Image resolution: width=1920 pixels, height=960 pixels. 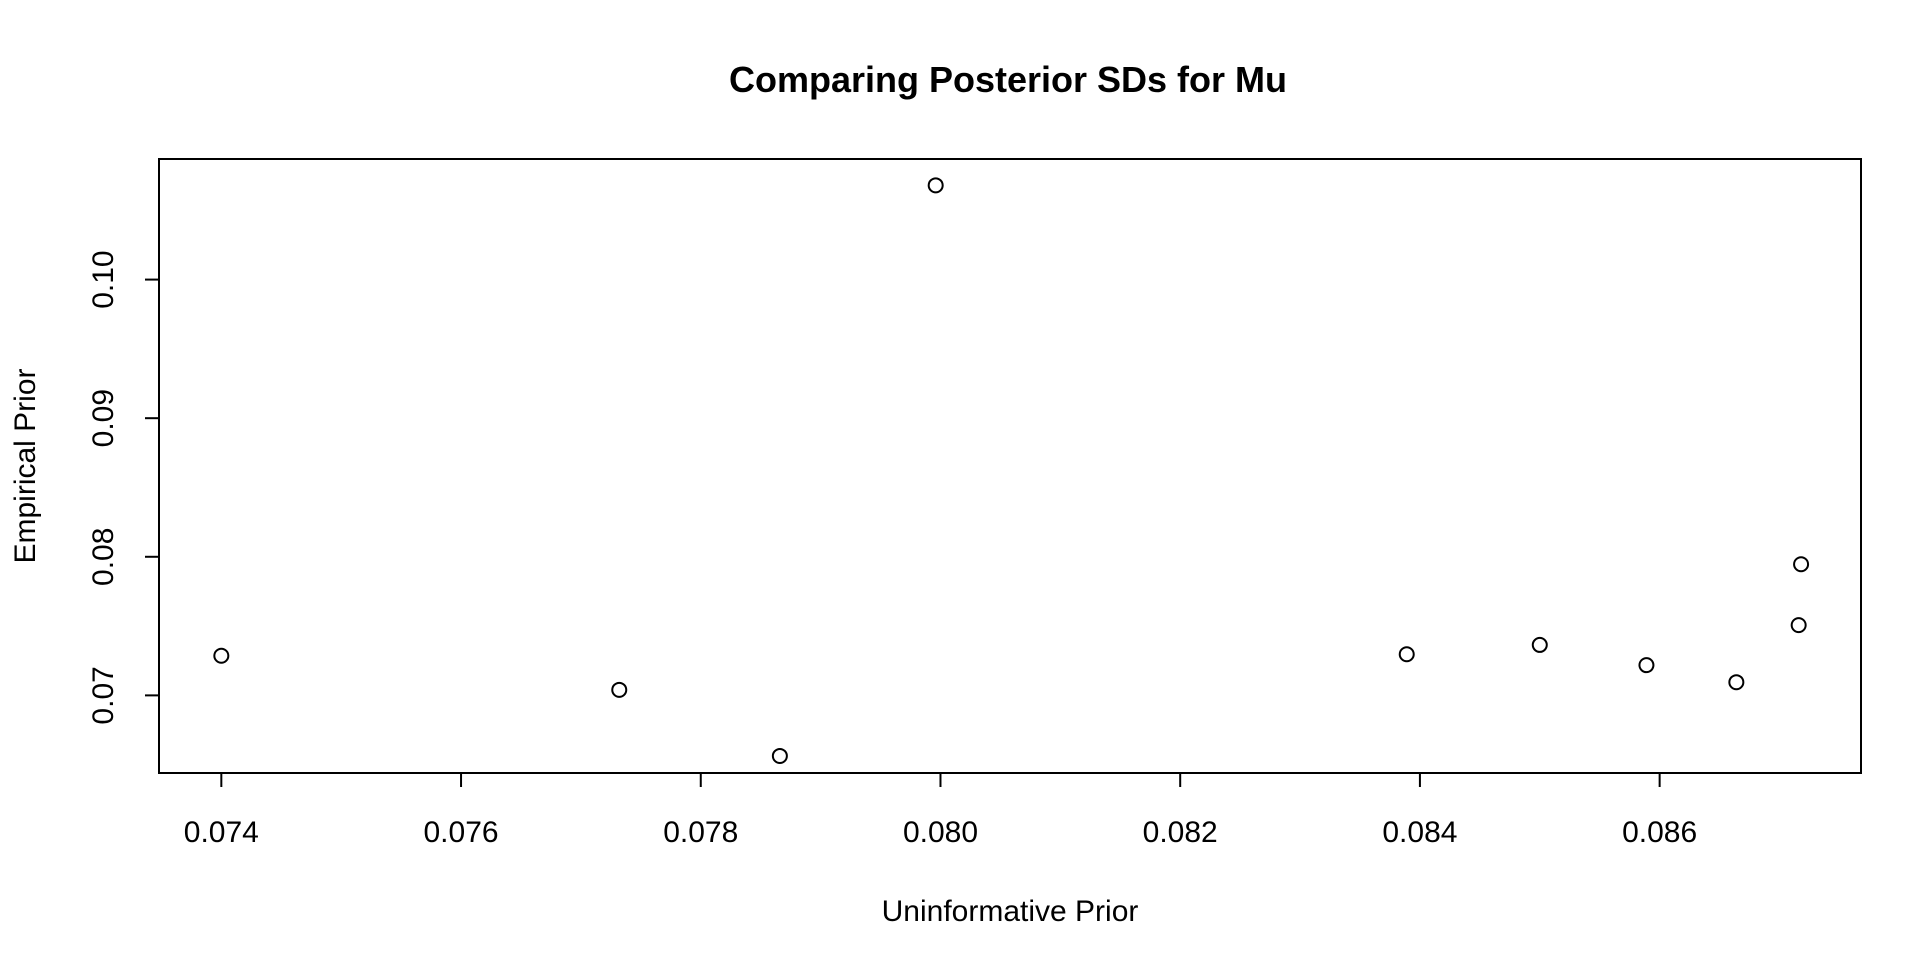 I want to click on x-axis: 0.074 0.076 0.078 0.080 0.082 0.084 0.086, so click(x=940, y=810).